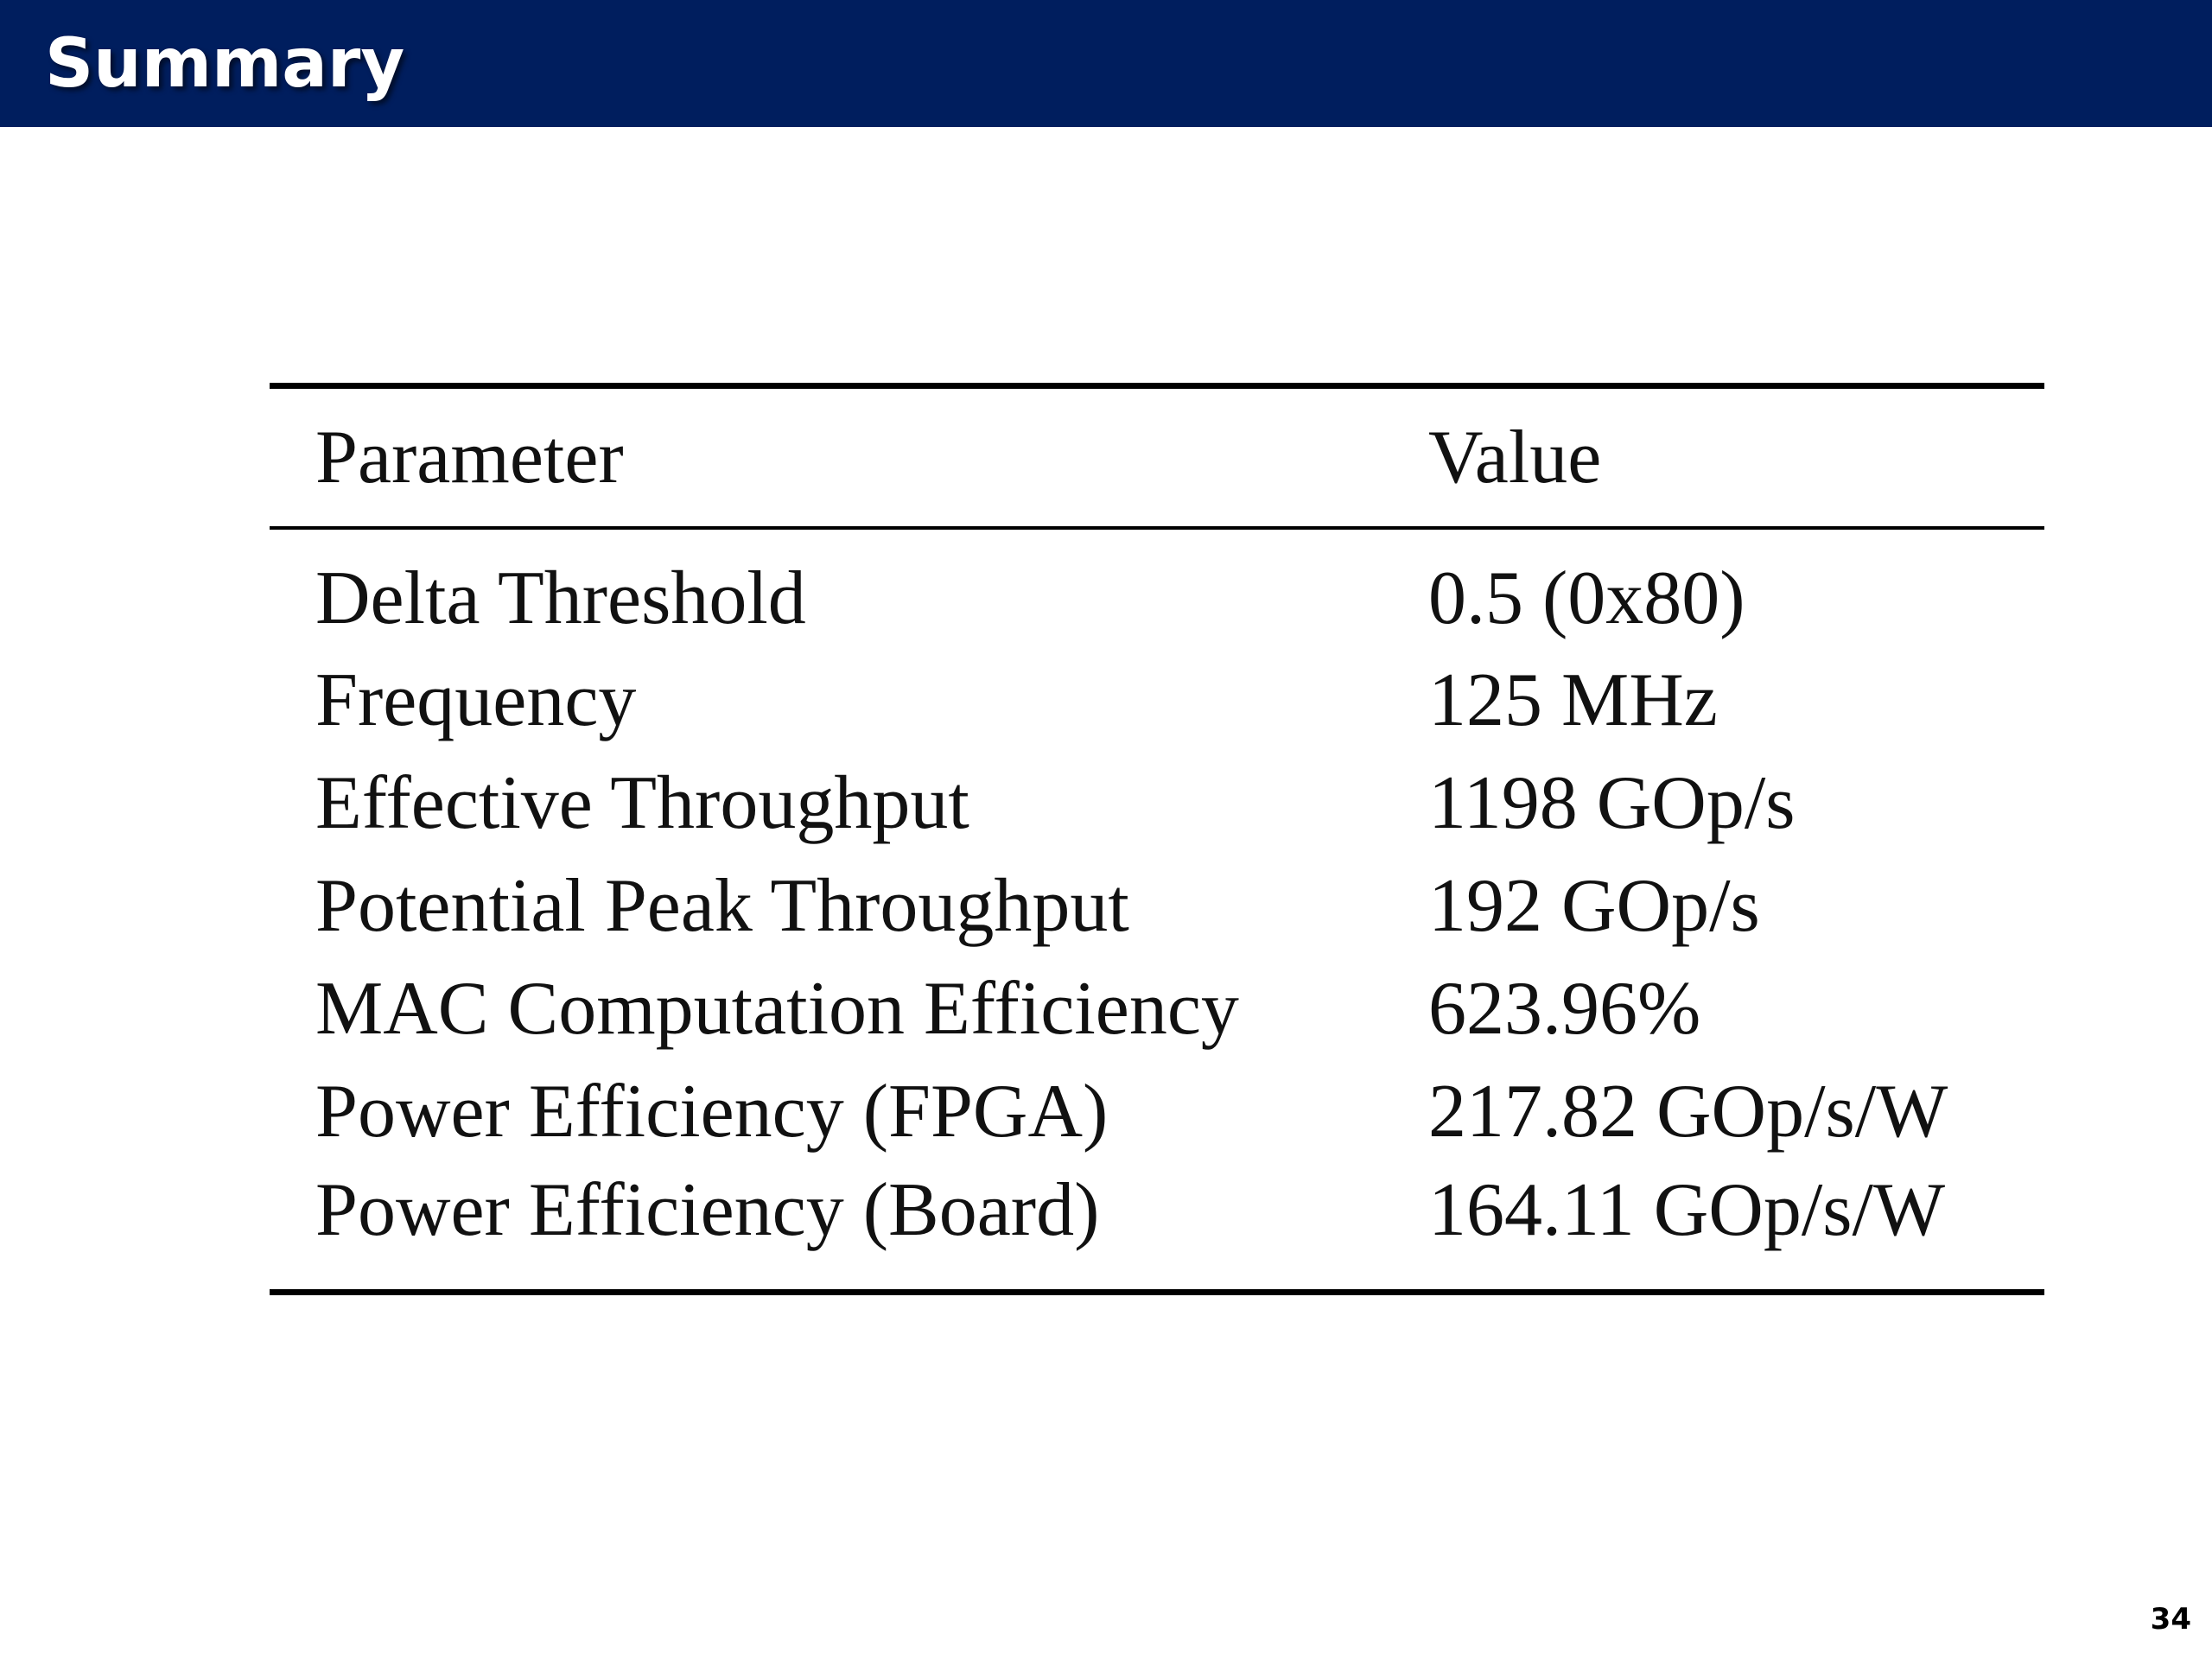  I want to click on value-cell: 125 MHz, so click(1573, 700).